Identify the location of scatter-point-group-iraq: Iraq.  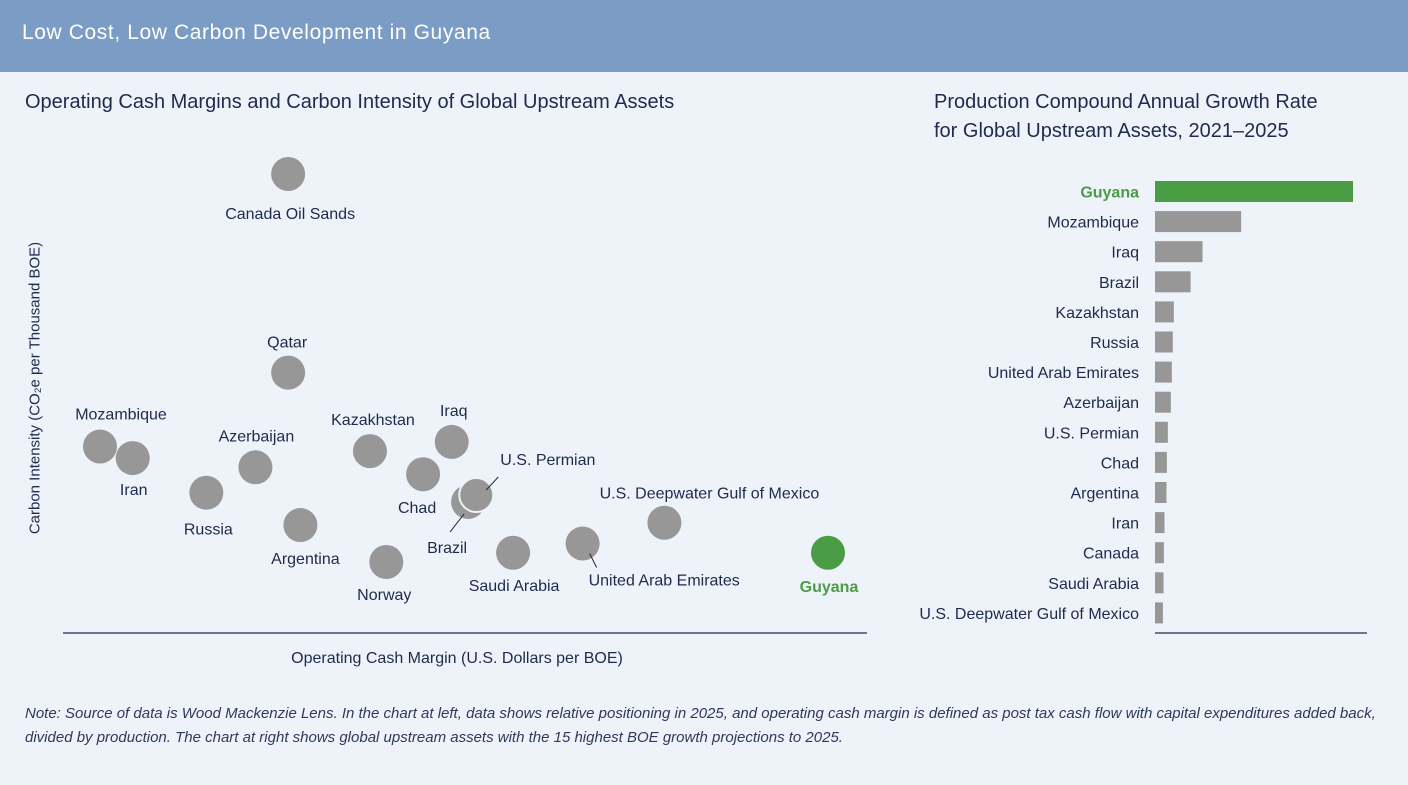
(451, 431).